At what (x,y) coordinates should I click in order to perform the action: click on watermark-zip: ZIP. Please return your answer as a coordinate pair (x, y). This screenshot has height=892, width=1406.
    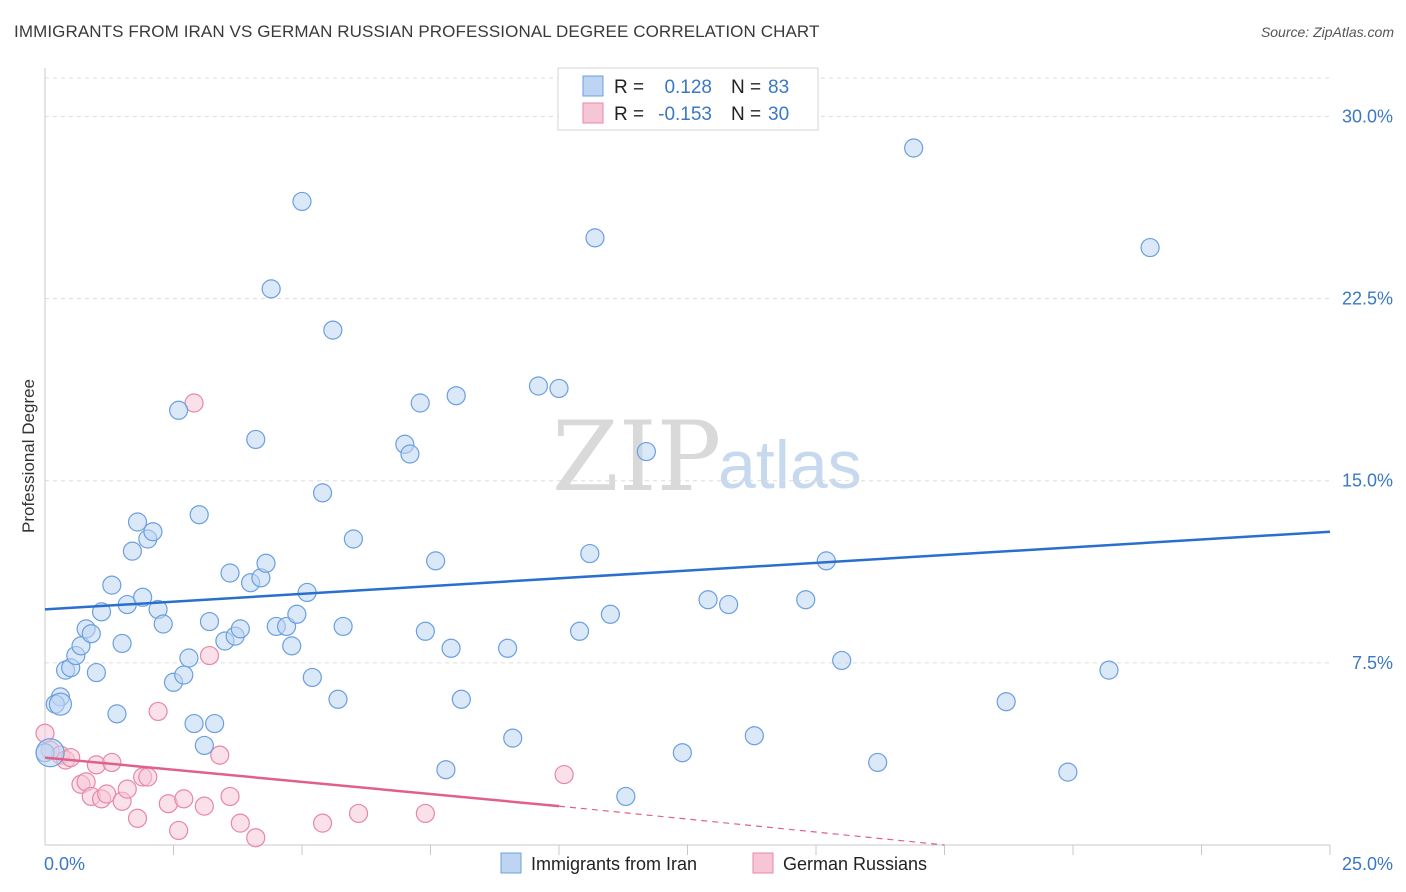
    Looking at the image, I should click on (636, 457).